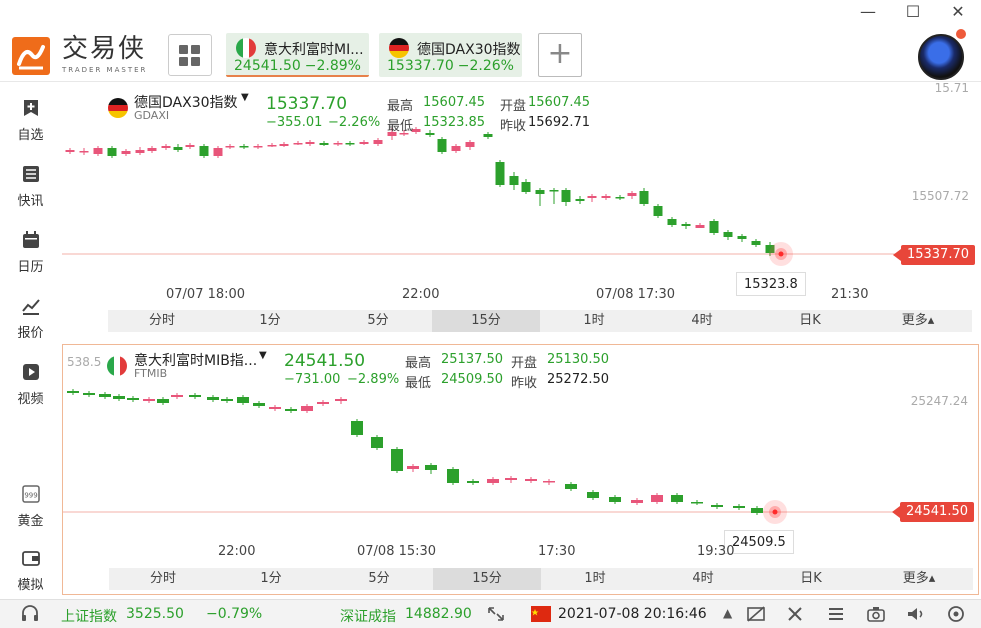 The image size is (981, 628). I want to click on wallet-icon, so click(30, 558).